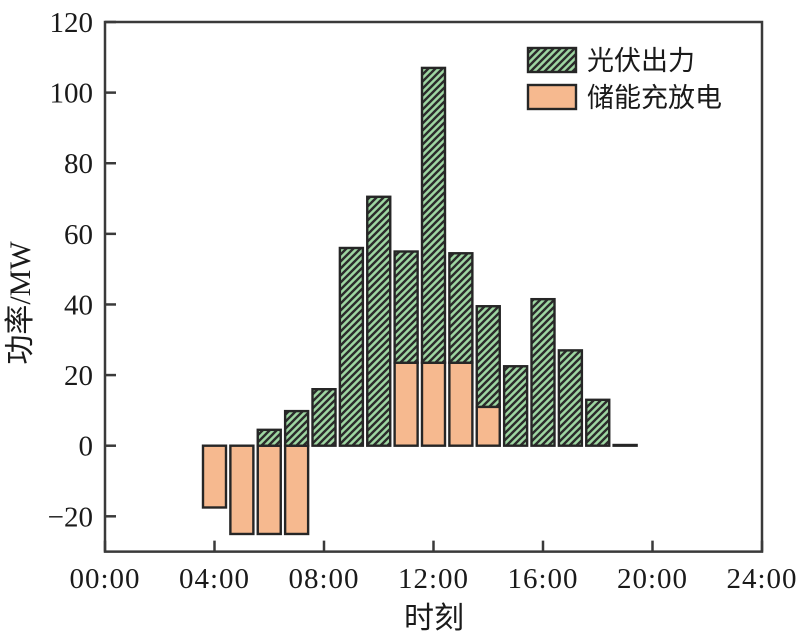  What do you see at coordinates (552, 60) in the screenshot?
I see `pv-legend-swatch` at bounding box center [552, 60].